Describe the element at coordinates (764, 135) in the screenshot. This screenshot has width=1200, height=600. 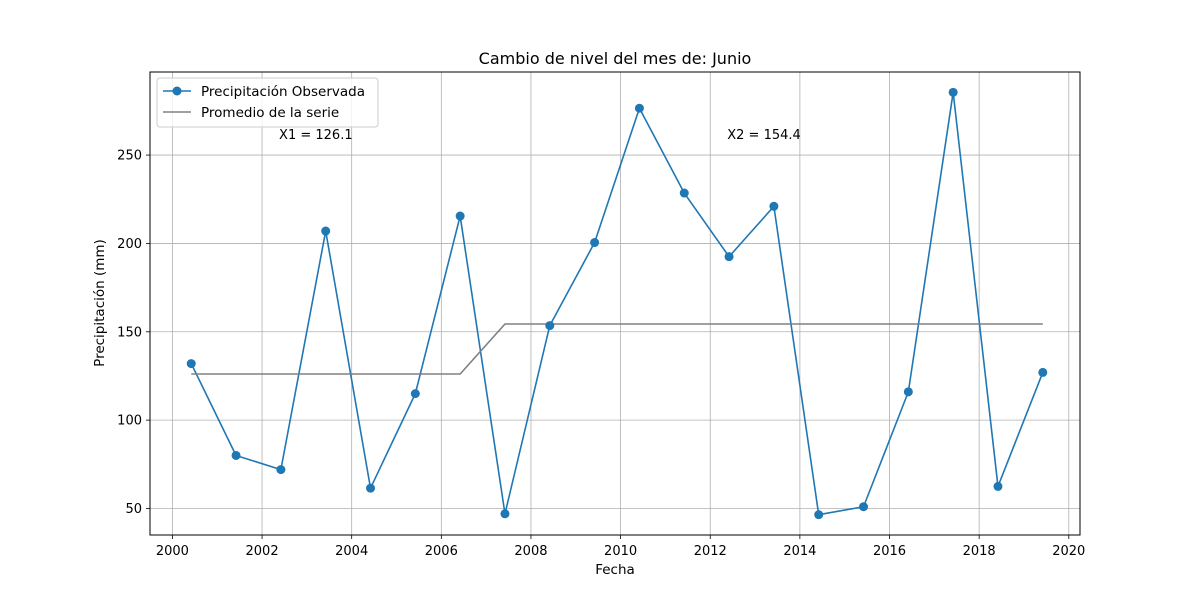
I see `annotation-mean-2: X2 = 154.4` at that location.